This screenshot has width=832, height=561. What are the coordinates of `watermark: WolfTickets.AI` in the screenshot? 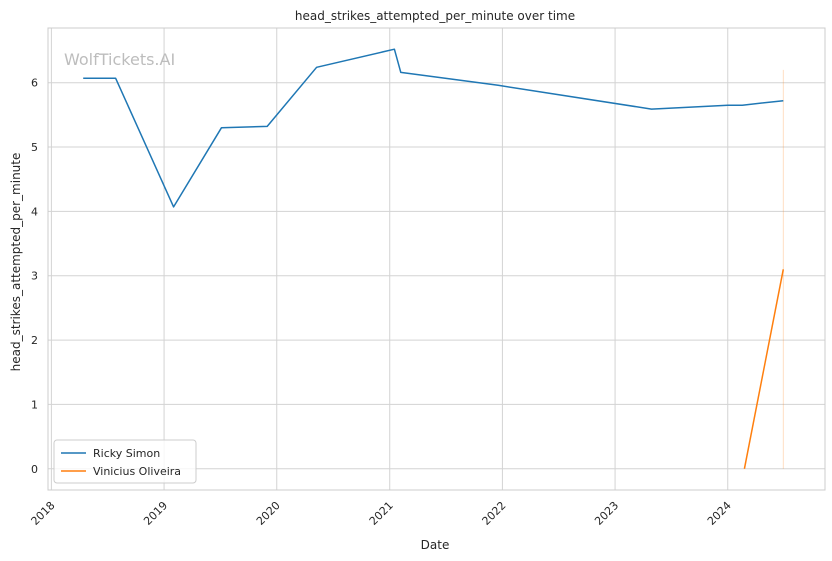 It's located at (119, 59).